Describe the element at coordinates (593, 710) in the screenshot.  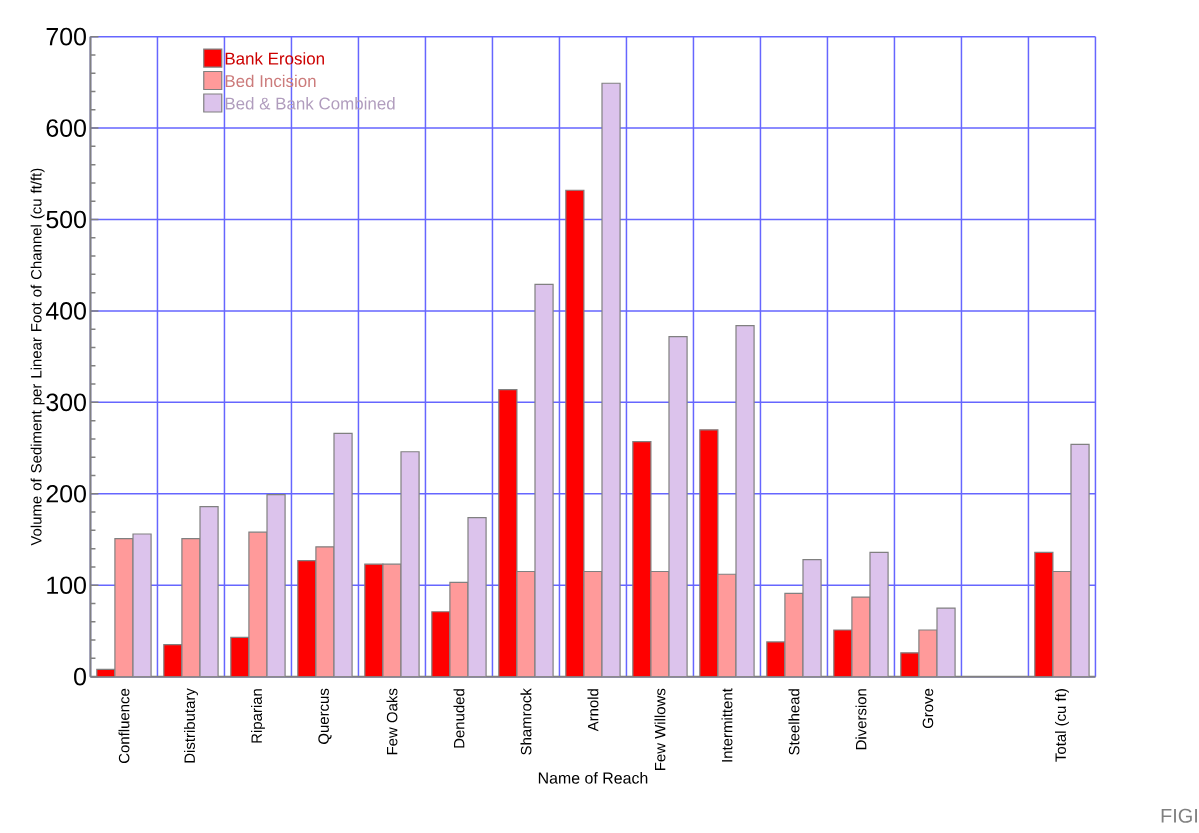
I see `x-tick-label: Arnold` at that location.